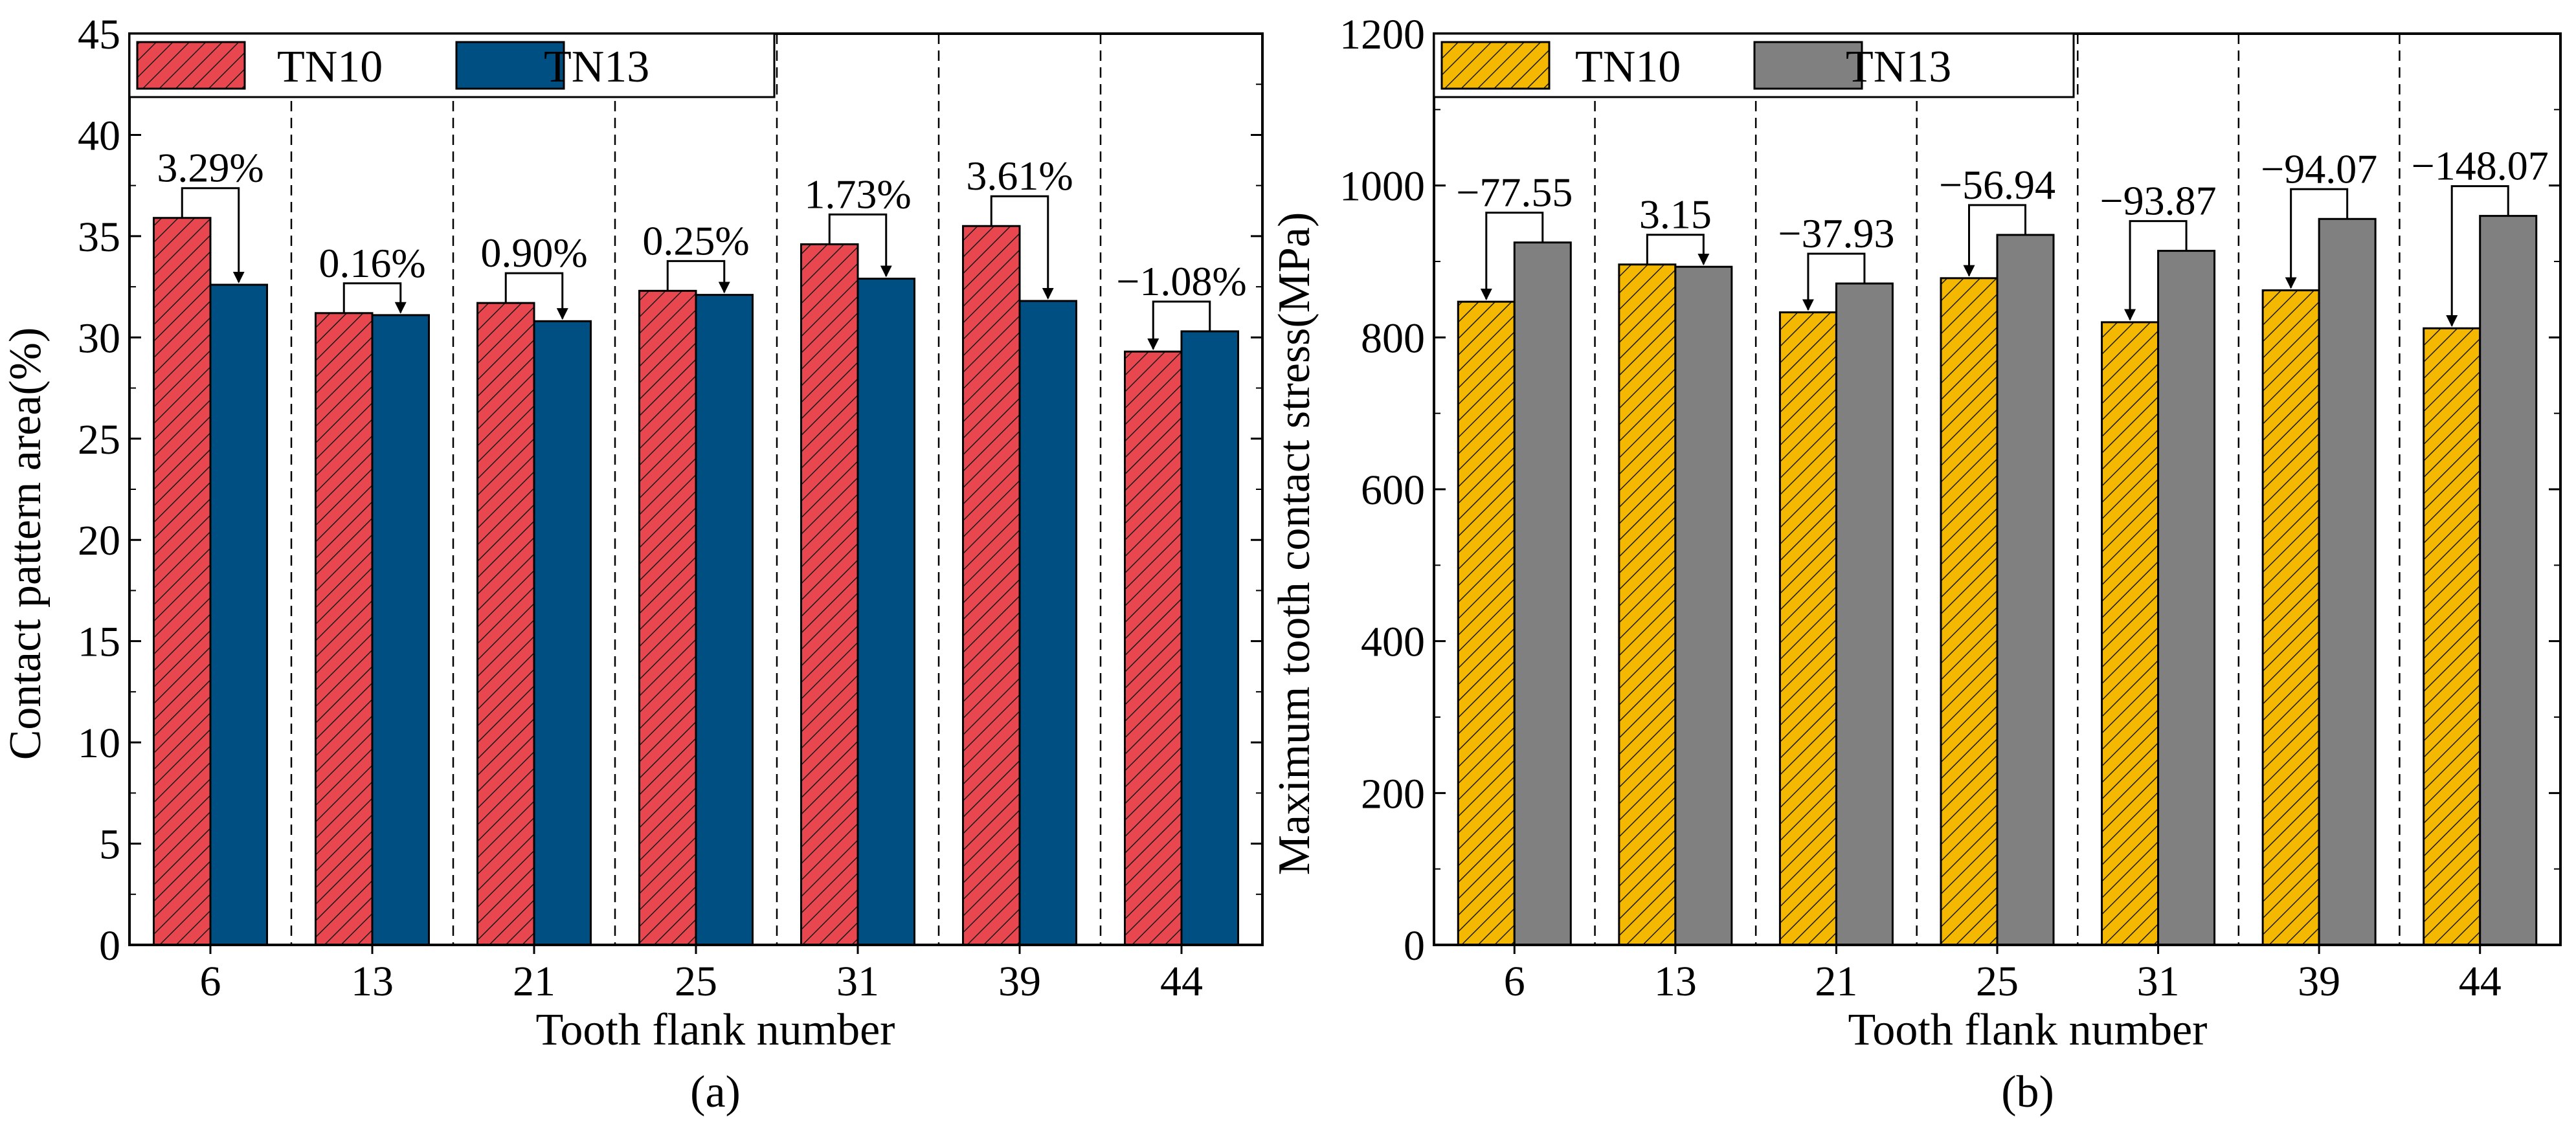 The width and height of the screenshot is (2576, 1130). Describe the element at coordinates (1515, 981) in the screenshot. I see `x-tick-label: 6` at that location.